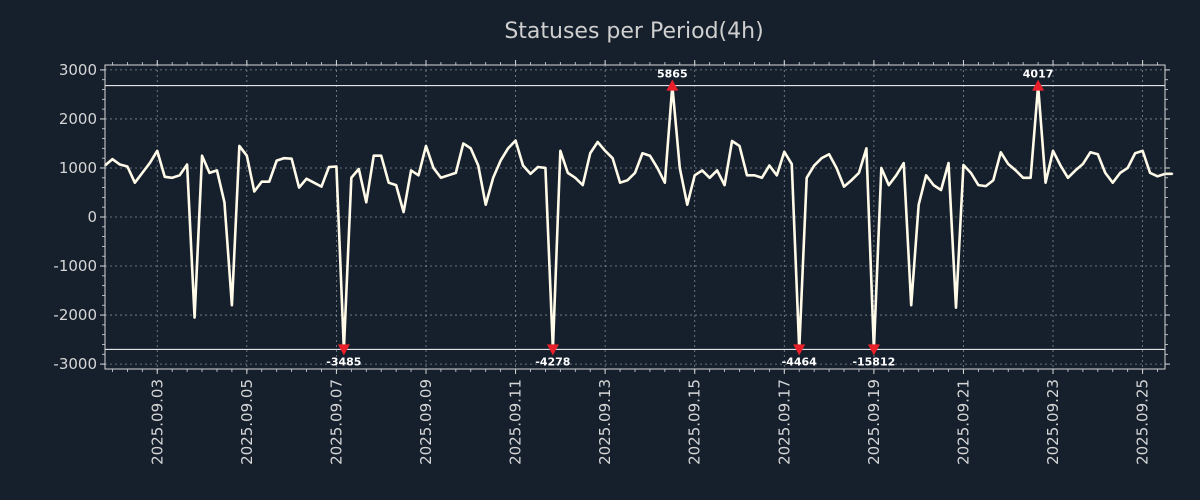 This screenshot has width=1200, height=500. Describe the element at coordinates (552, 361) in the screenshot. I see `outlier-label: -4278` at that location.